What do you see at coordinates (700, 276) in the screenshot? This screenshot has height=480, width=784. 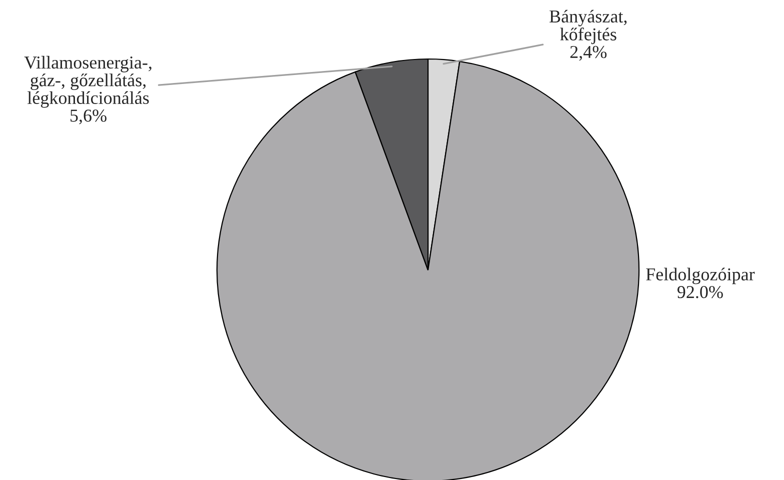 I see `slice-label: Feldolgozóipar` at bounding box center [700, 276].